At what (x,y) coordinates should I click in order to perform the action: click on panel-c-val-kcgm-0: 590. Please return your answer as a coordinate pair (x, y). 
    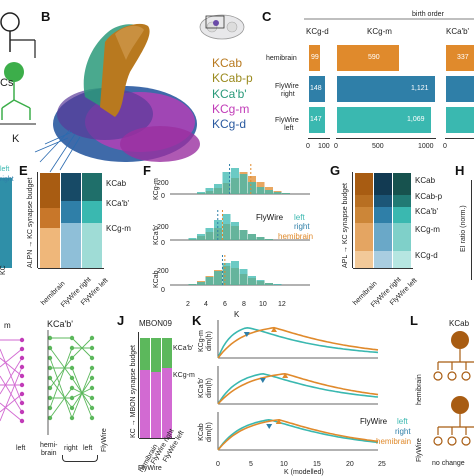
    Looking at the image, I should click on (374, 57).